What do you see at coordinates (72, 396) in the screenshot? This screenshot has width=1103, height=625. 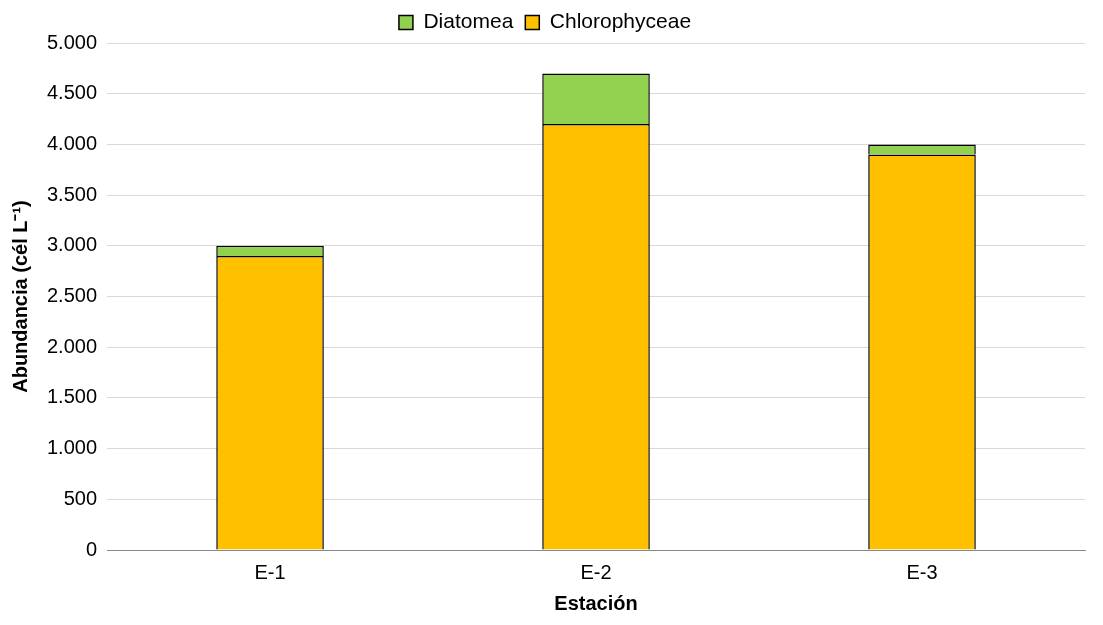 I see `y-tick-label: 1.500` at bounding box center [72, 396].